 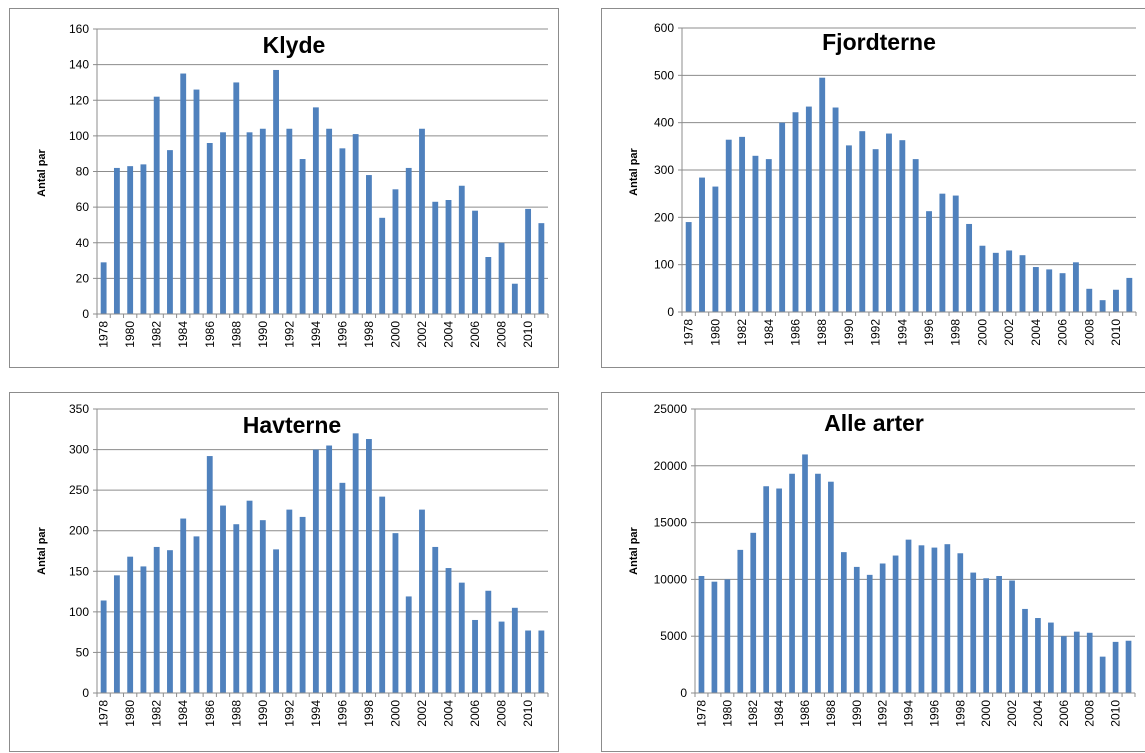 I want to click on y-tick-label: 250, so click(x=79, y=490).